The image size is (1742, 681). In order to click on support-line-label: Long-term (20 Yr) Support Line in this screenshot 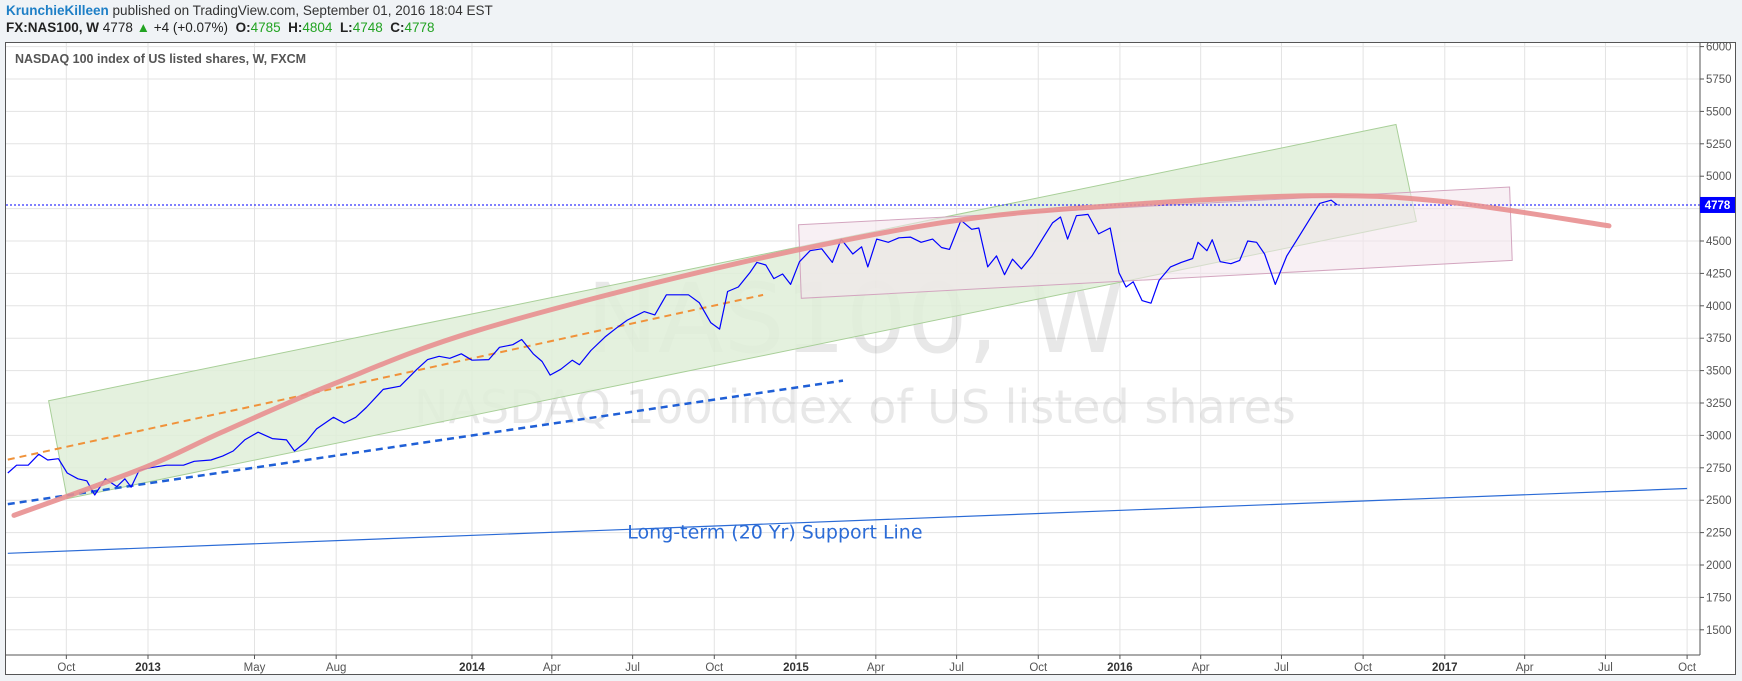, I will do `click(774, 533)`.